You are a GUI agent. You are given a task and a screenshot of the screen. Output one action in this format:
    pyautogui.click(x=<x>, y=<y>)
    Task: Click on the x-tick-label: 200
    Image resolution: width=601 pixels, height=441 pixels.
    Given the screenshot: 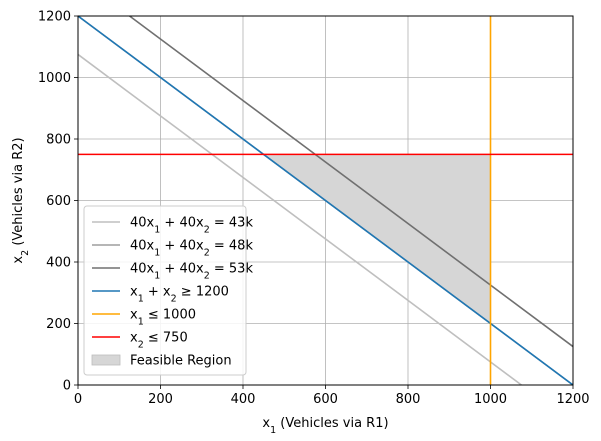 What is the action you would take?
    pyautogui.click(x=160, y=399)
    